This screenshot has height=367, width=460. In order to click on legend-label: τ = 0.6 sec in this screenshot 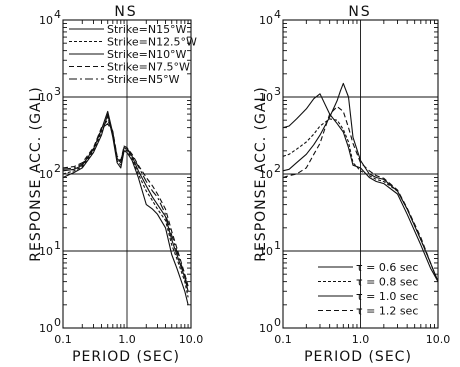, I will do `click(387, 267)`.